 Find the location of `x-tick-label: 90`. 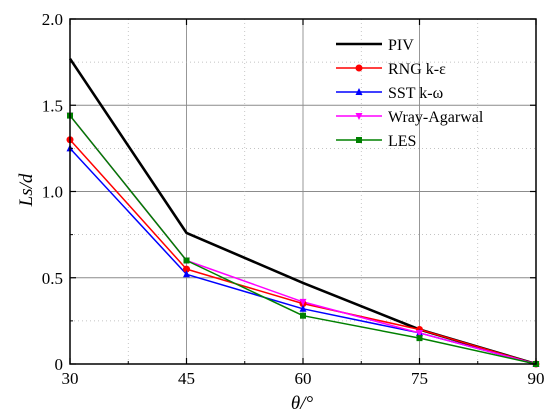

x-tick-label: 90 is located at coordinates (536, 378).